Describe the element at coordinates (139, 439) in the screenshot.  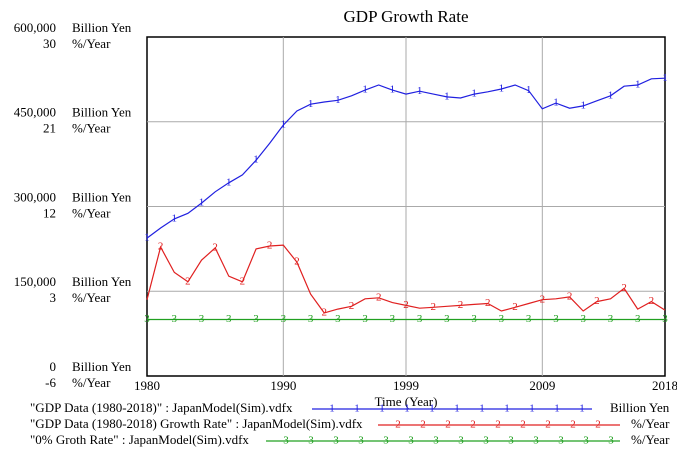
I see `legend-label: "0% Groth Rate" : JapanModel(Sim).vdfx` at that location.